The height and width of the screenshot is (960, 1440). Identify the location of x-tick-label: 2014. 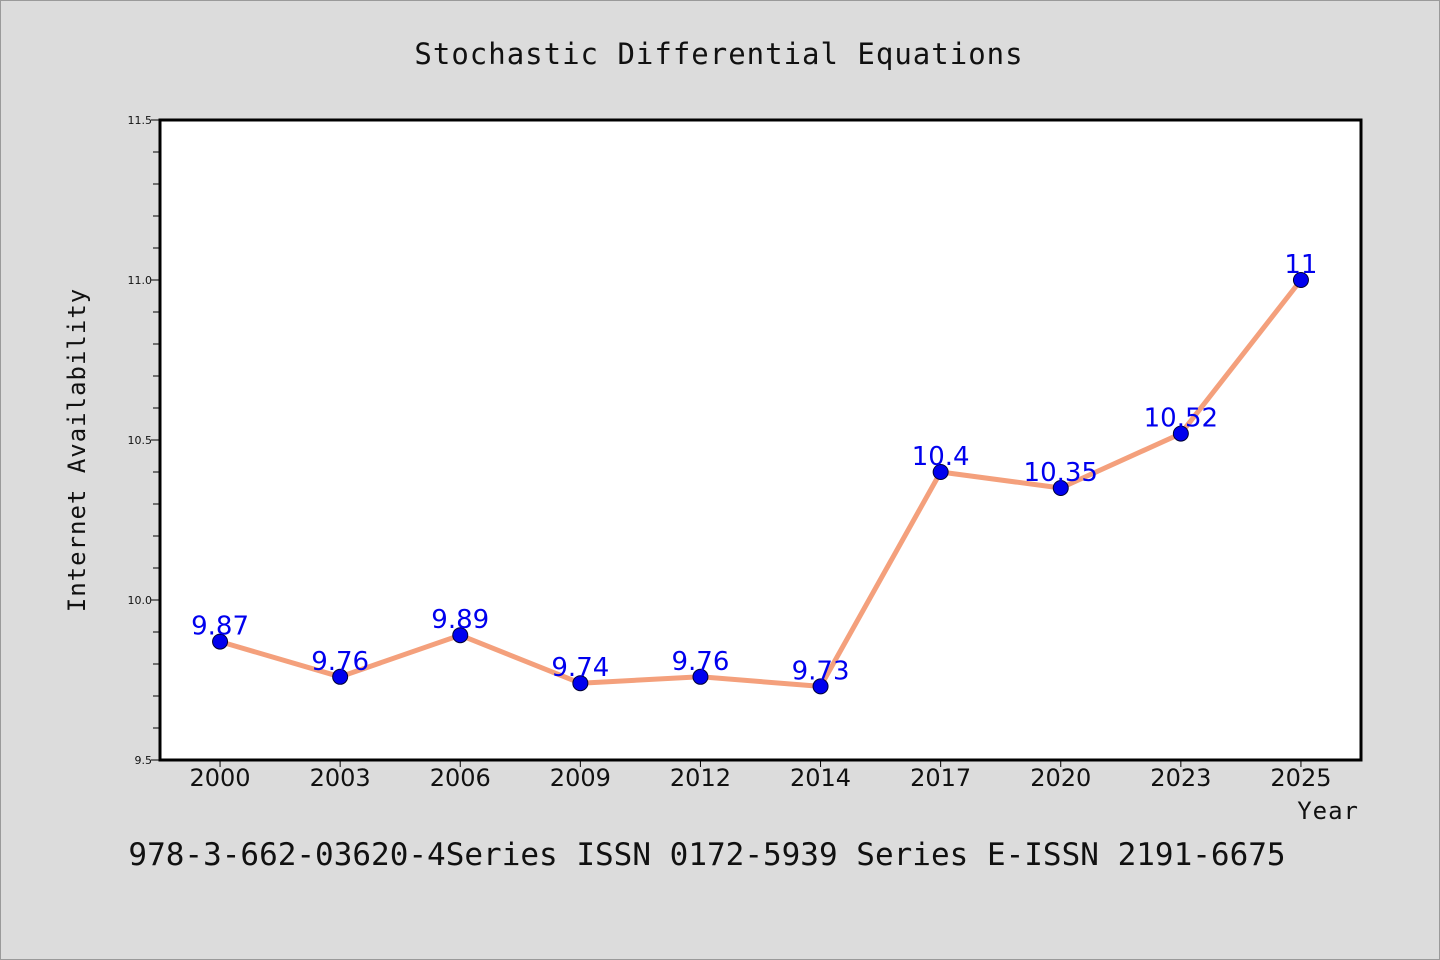
(820, 778).